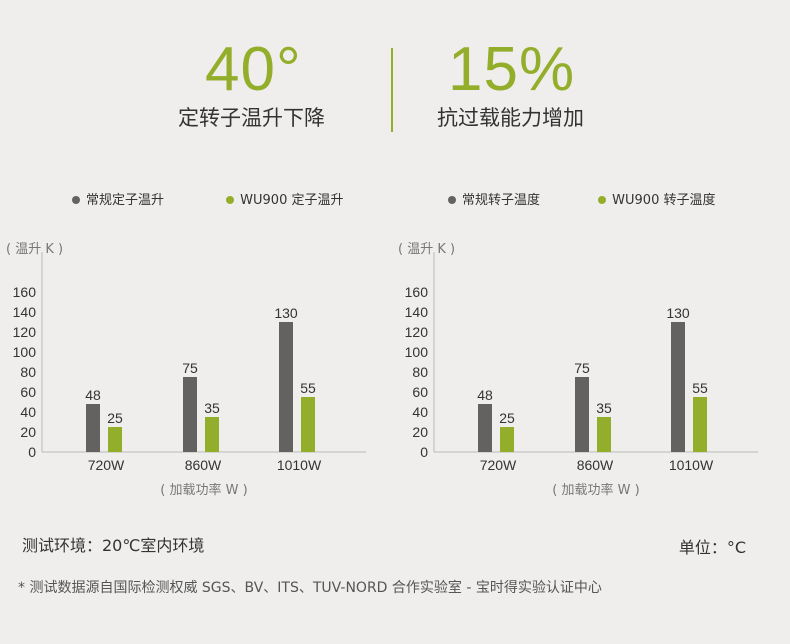 Image resolution: width=790 pixels, height=644 pixels. I want to click on legend-chart-1: 常规定子温升 WU900 定子温升, so click(207, 201).